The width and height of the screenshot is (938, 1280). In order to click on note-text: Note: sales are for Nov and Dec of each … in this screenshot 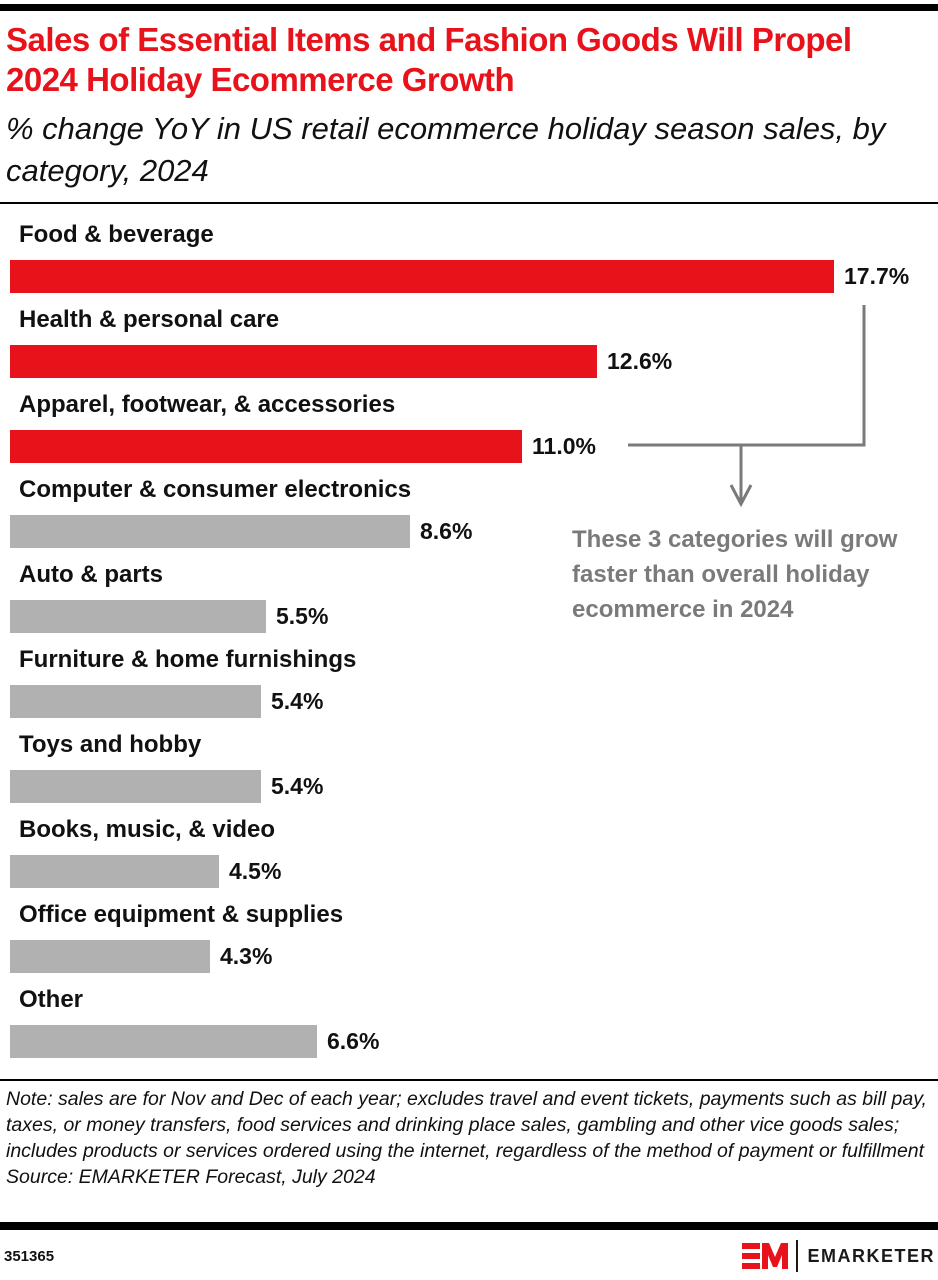, I will do `click(466, 1125)`.